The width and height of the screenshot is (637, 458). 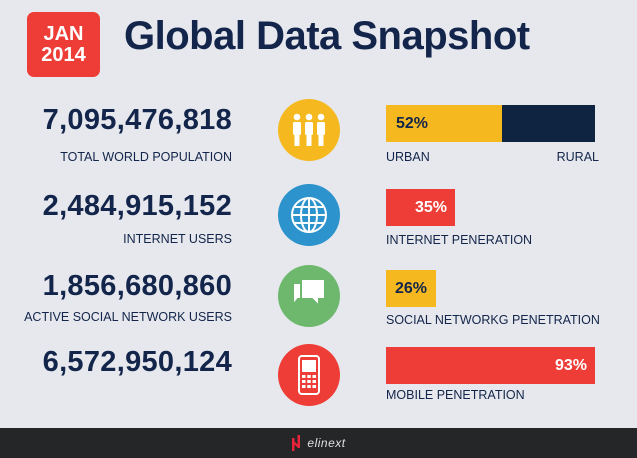 I want to click on social-penetration-bar: 26%, so click(x=411, y=288).